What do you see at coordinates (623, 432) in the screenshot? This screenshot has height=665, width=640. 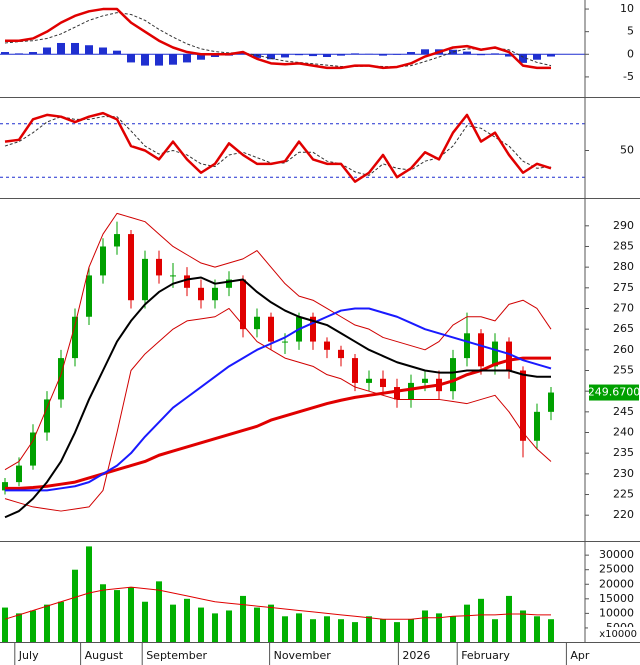 I see `y-tick-label: 240` at bounding box center [623, 432].